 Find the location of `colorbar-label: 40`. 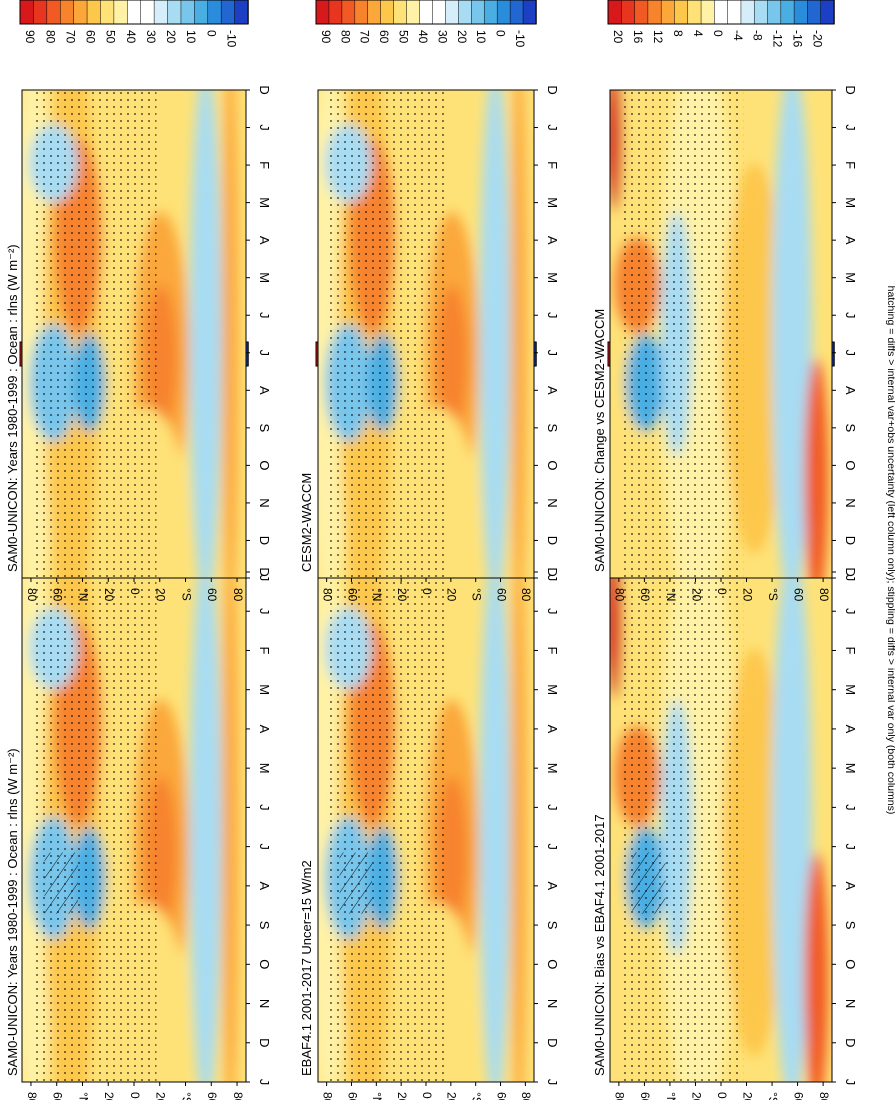

colorbar-label: 40 is located at coordinates (423, 37).